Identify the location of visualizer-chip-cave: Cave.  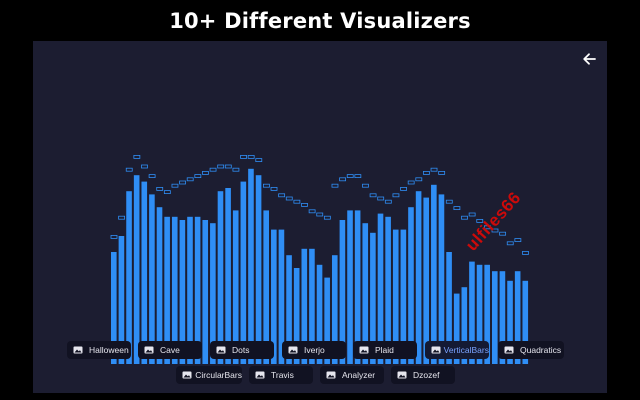
(170, 350).